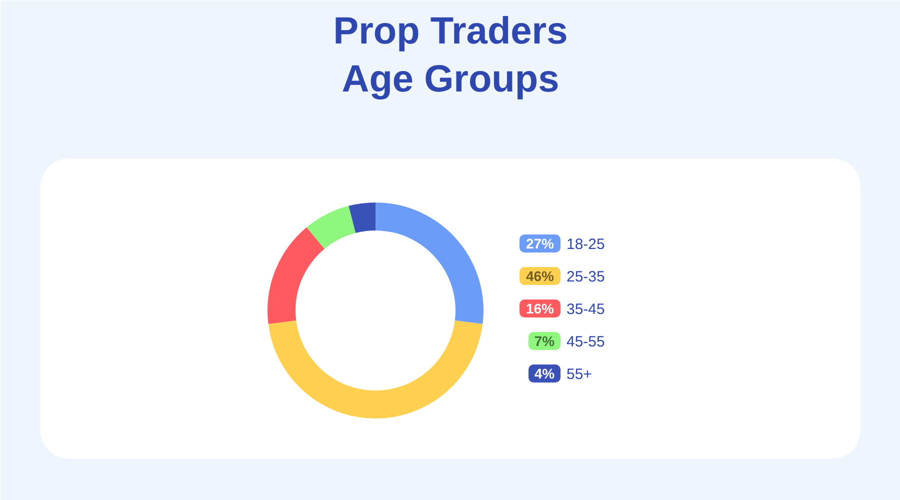  I want to click on legend-label: 45-55, so click(585, 342).